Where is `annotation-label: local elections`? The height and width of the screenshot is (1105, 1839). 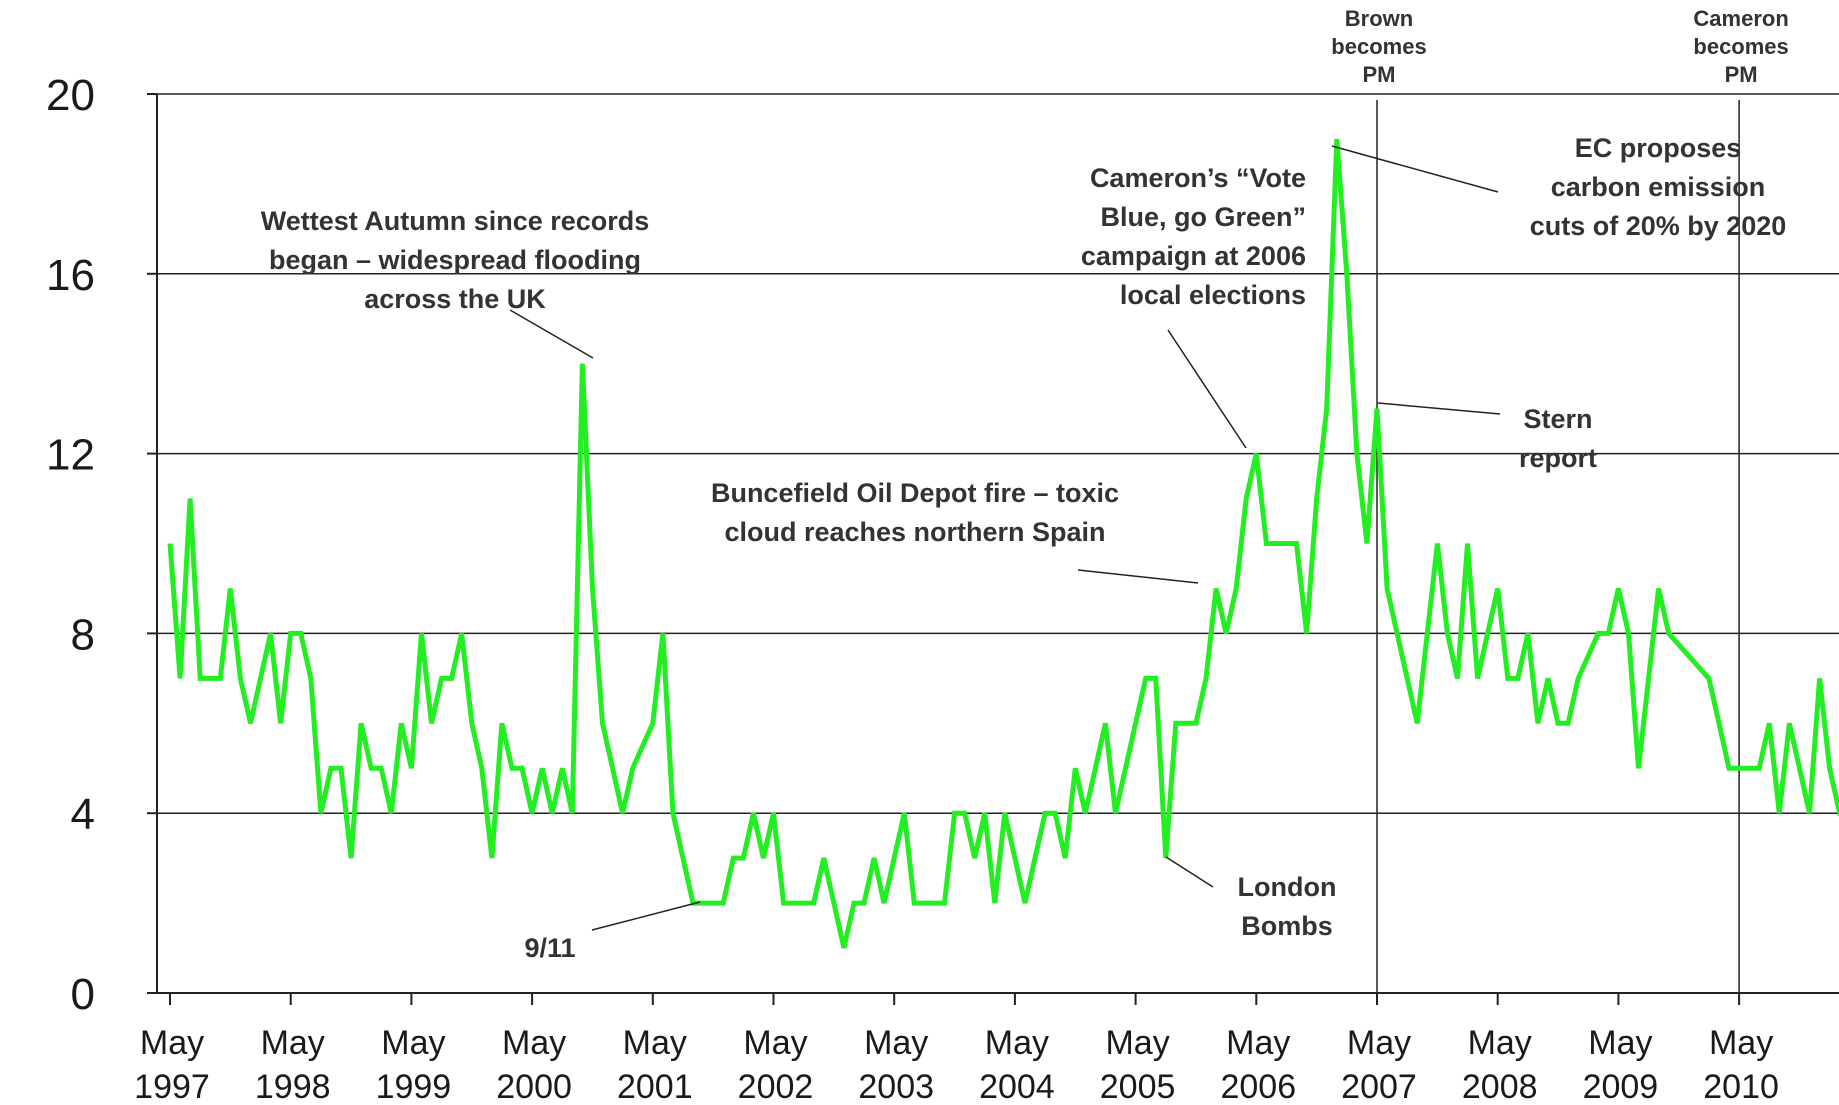 annotation-label: local elections is located at coordinates (1213, 295).